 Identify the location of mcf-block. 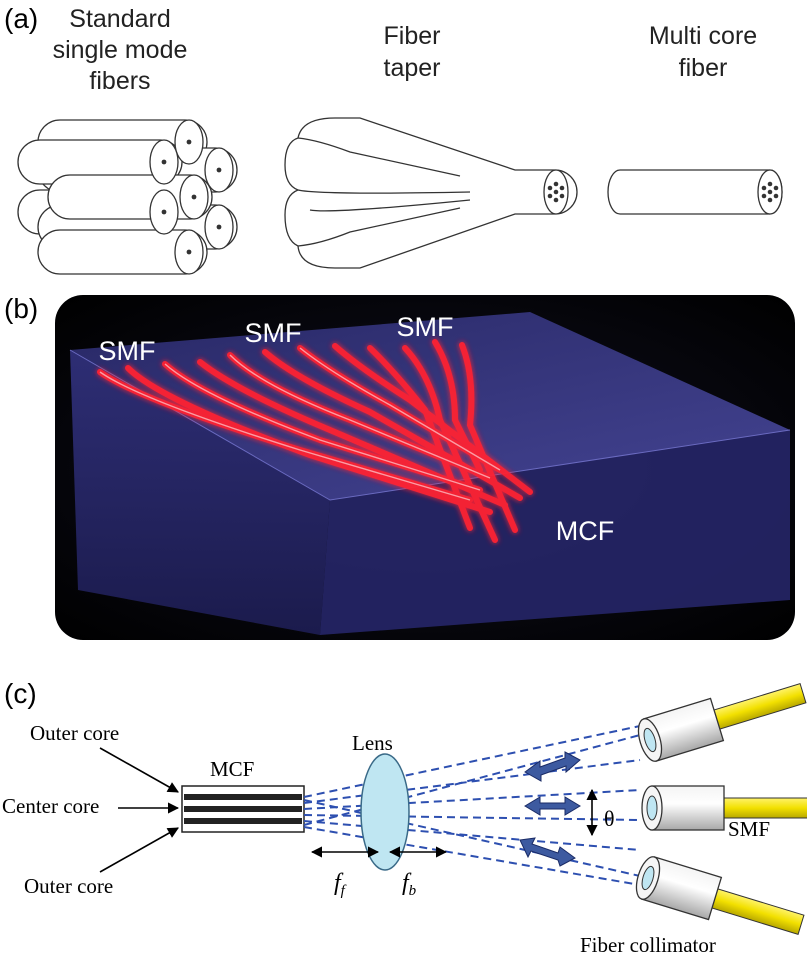
(243, 809).